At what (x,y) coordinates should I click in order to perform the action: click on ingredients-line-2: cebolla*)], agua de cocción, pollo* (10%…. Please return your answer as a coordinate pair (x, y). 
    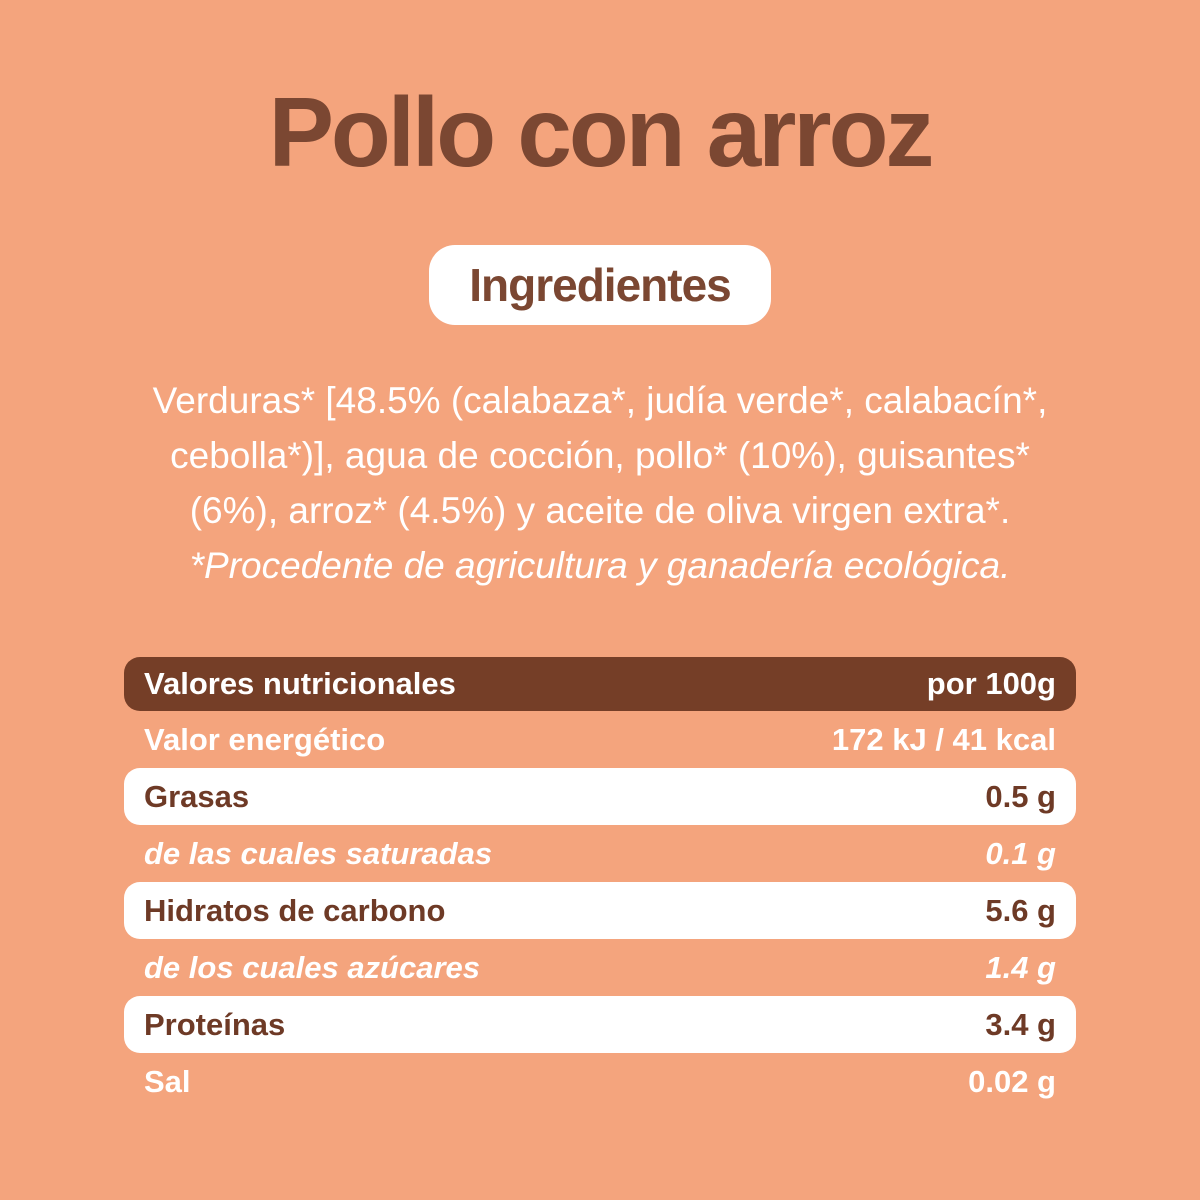
    Looking at the image, I should click on (600, 455).